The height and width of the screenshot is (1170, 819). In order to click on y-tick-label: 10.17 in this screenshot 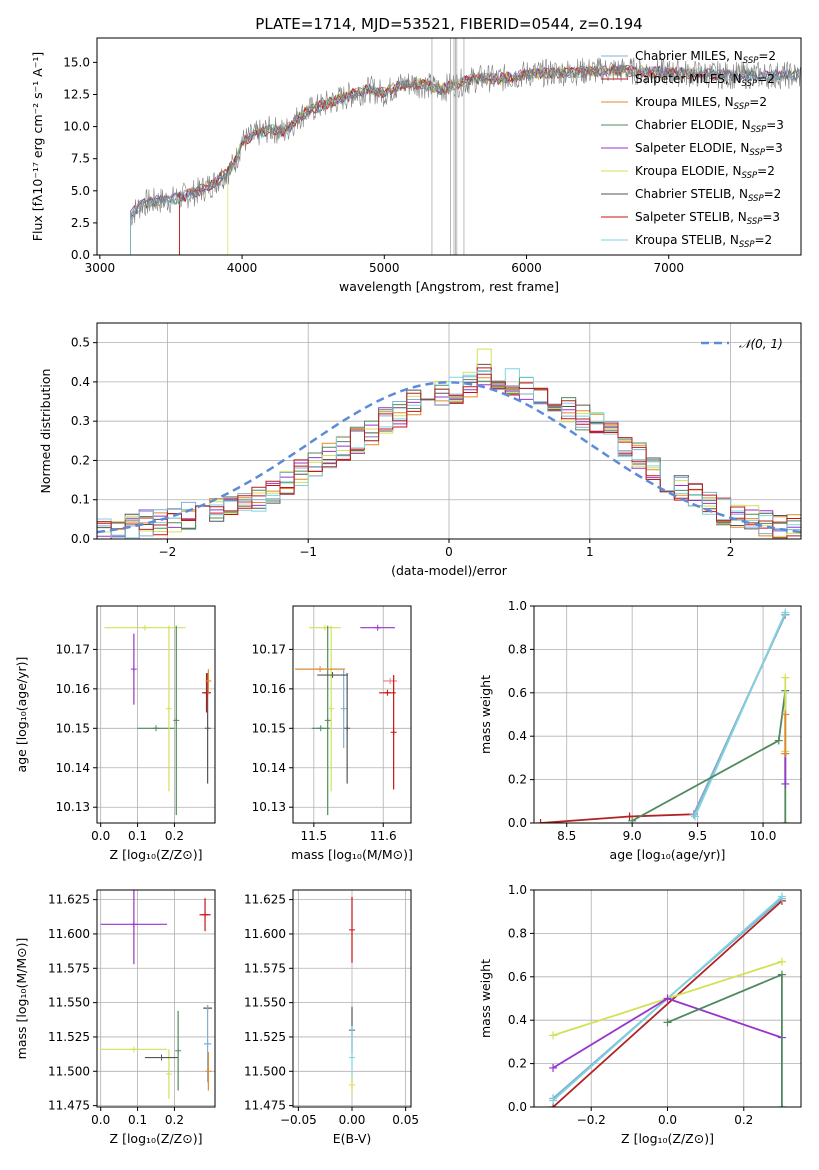, I will do `click(269, 649)`.